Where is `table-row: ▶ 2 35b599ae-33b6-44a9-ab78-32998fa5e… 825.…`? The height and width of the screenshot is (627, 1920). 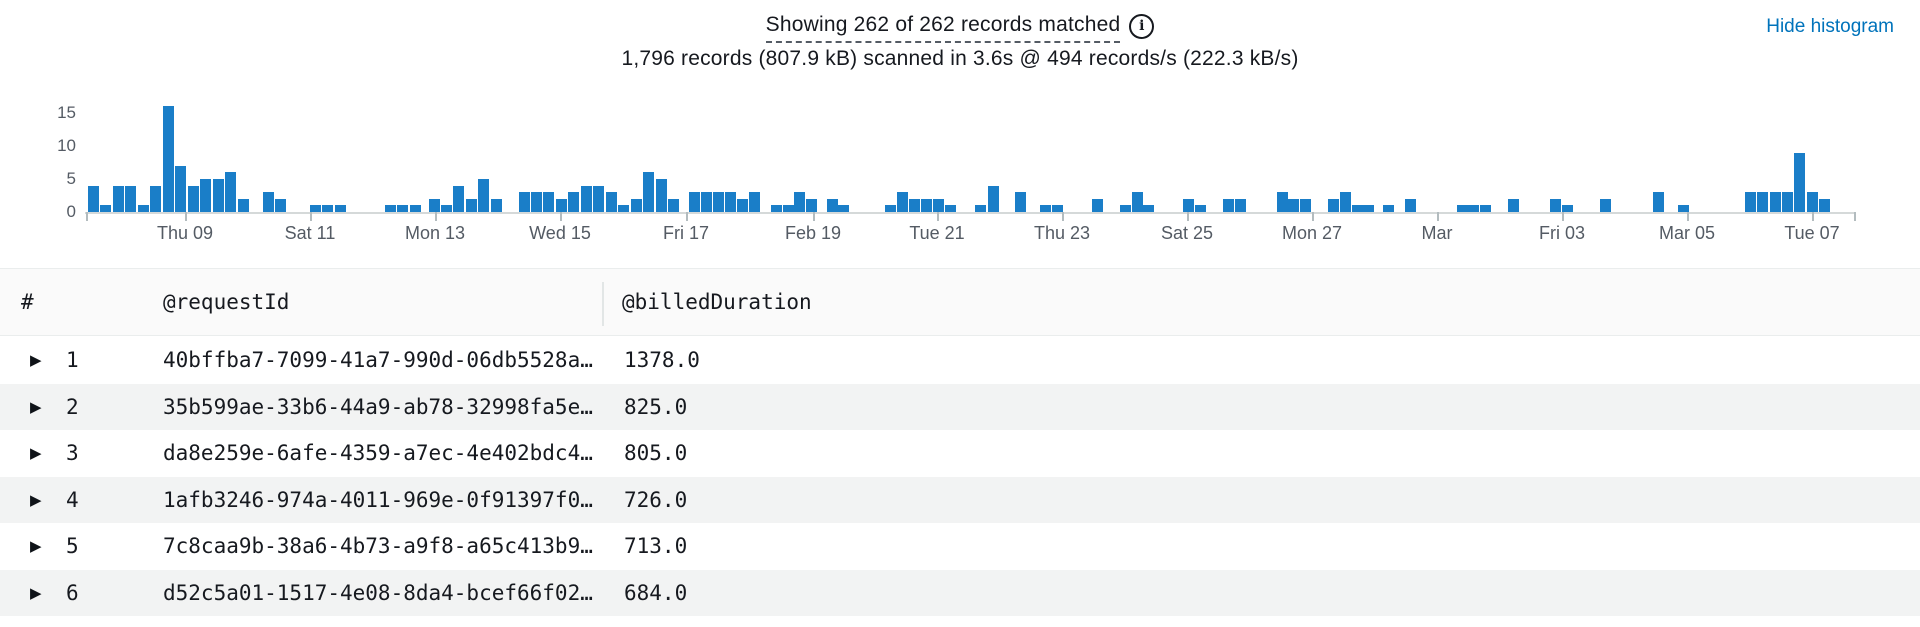
table-row: ▶ 2 35b599ae-33b6-44a9-ab78-32998fa5e… 825.… is located at coordinates (960, 407).